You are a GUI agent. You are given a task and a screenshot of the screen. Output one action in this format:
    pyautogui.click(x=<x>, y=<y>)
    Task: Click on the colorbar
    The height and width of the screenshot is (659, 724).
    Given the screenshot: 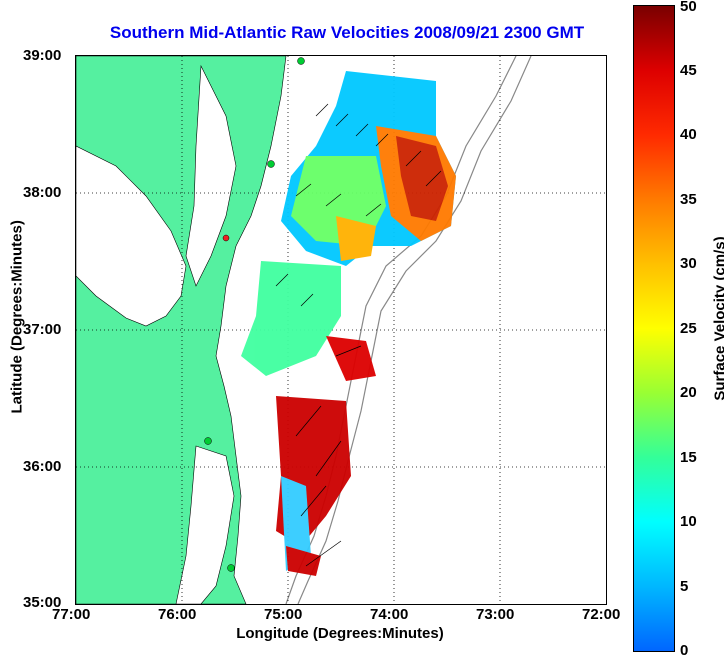 What is the action you would take?
    pyautogui.click(x=654, y=328)
    